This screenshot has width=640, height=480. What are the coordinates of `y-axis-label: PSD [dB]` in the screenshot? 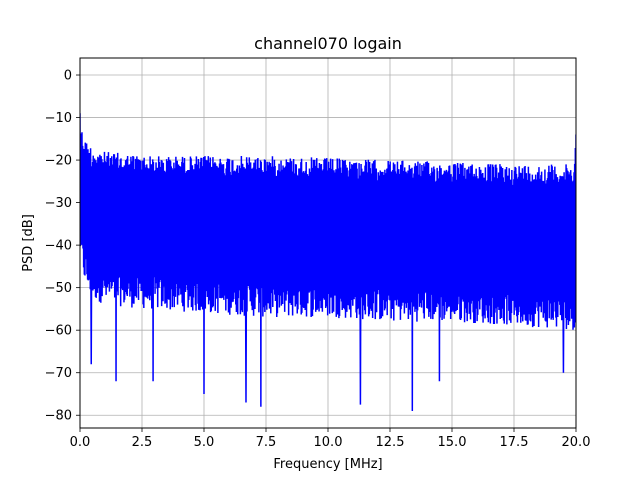 It's located at (28, 243).